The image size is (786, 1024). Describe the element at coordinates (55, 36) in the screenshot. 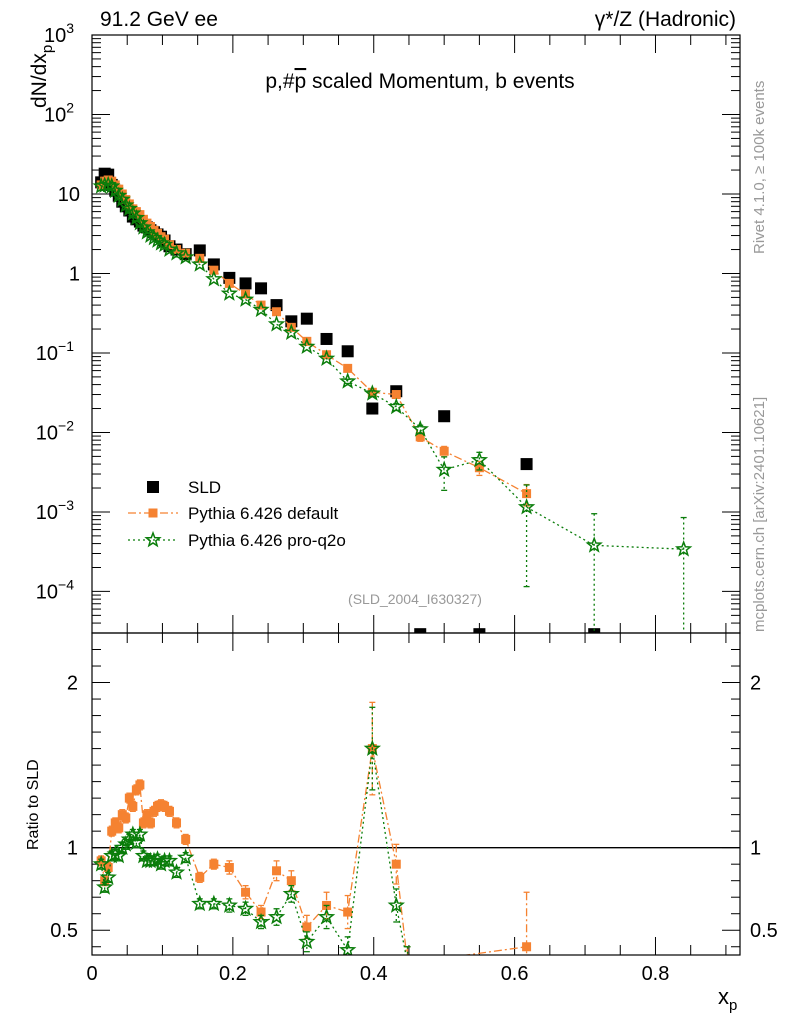

I see `y-tick-label-base: 10` at that location.